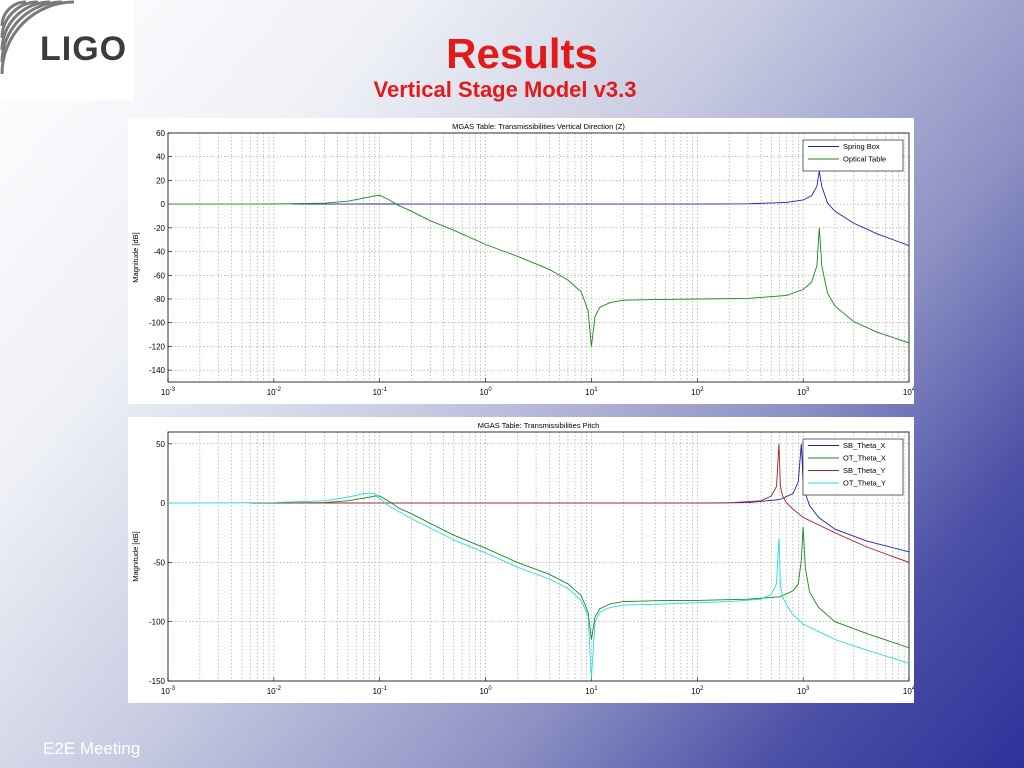 This screenshot has height=768, width=1024. What do you see at coordinates (539, 425) in the screenshot?
I see `chart-title: MGAS Table: Transmissibilities Pitch` at bounding box center [539, 425].